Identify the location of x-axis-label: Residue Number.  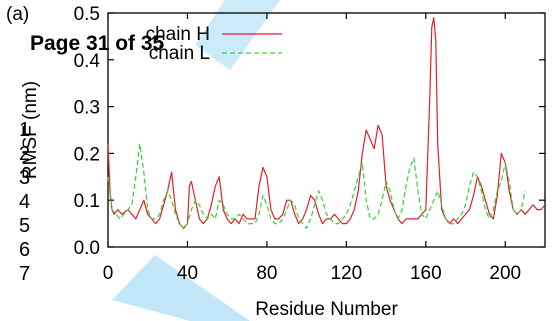
(326, 309).